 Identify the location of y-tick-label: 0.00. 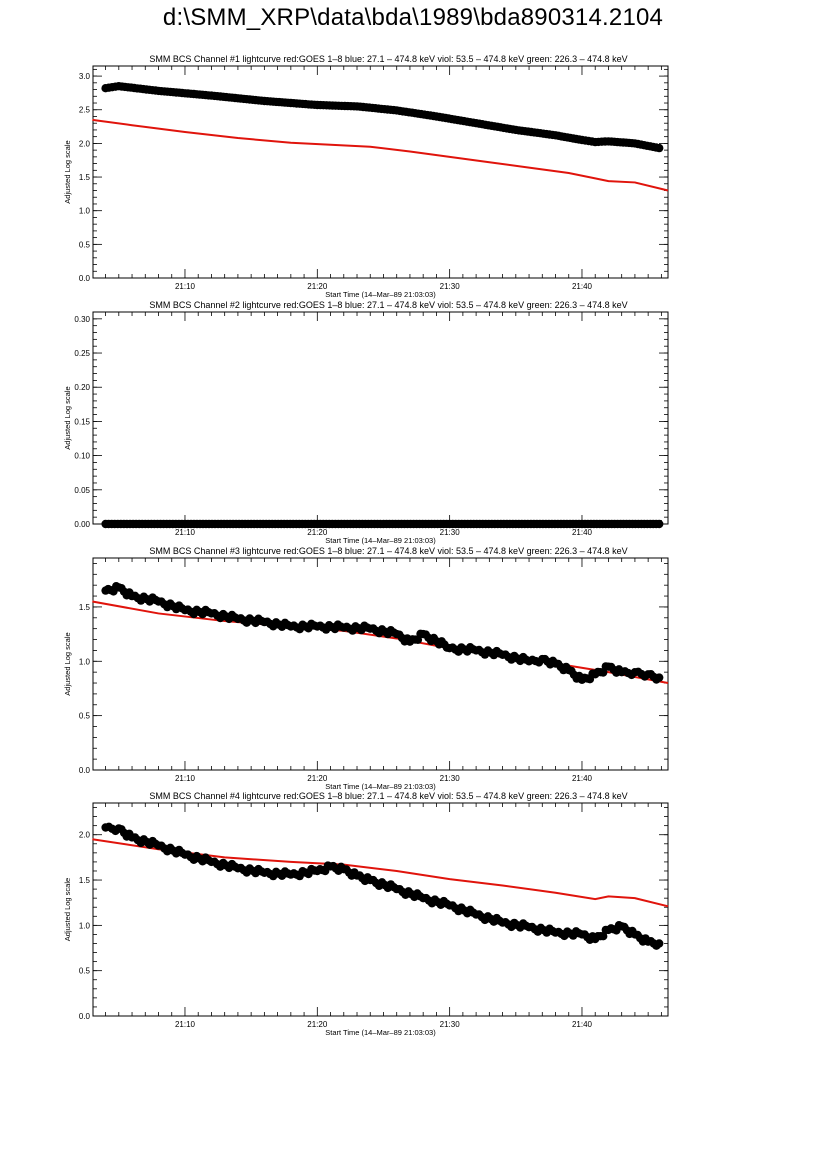
(82, 524).